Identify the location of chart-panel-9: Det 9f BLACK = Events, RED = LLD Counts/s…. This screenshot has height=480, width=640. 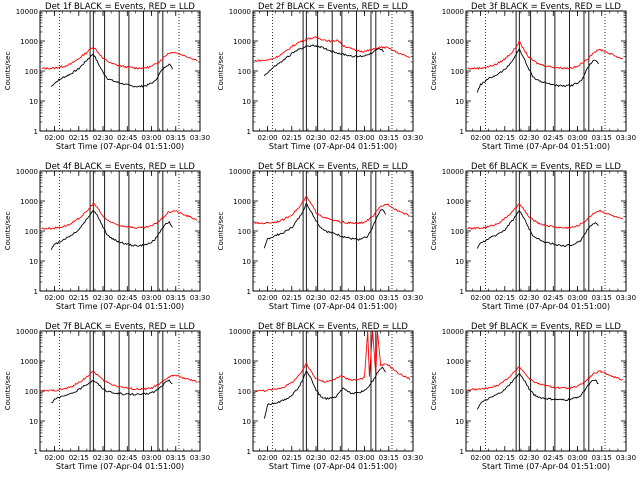
(533, 396).